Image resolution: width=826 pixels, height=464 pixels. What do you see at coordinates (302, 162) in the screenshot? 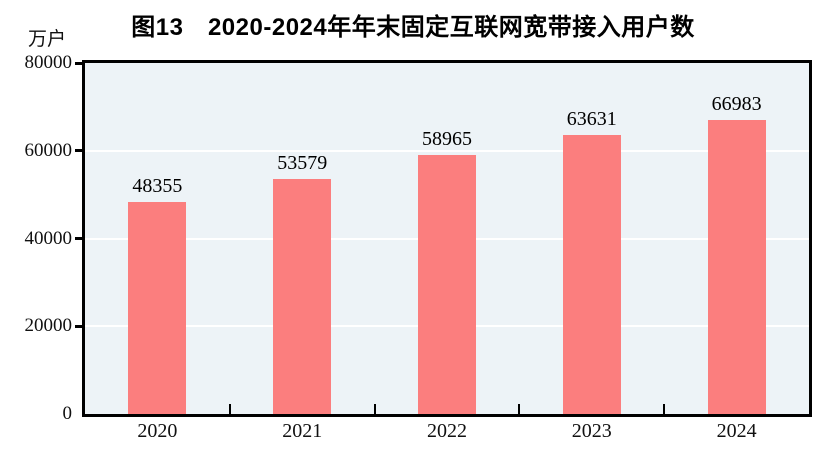
I see `bar-value-label-2021: 53579` at bounding box center [302, 162].